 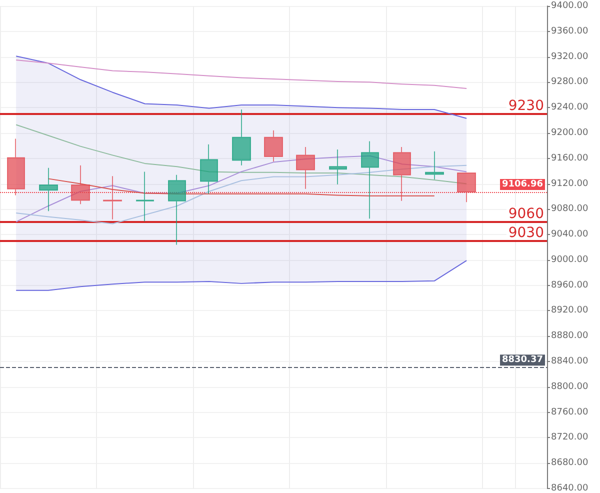 I want to click on y-tick-label: 9200.00, so click(x=569, y=133).